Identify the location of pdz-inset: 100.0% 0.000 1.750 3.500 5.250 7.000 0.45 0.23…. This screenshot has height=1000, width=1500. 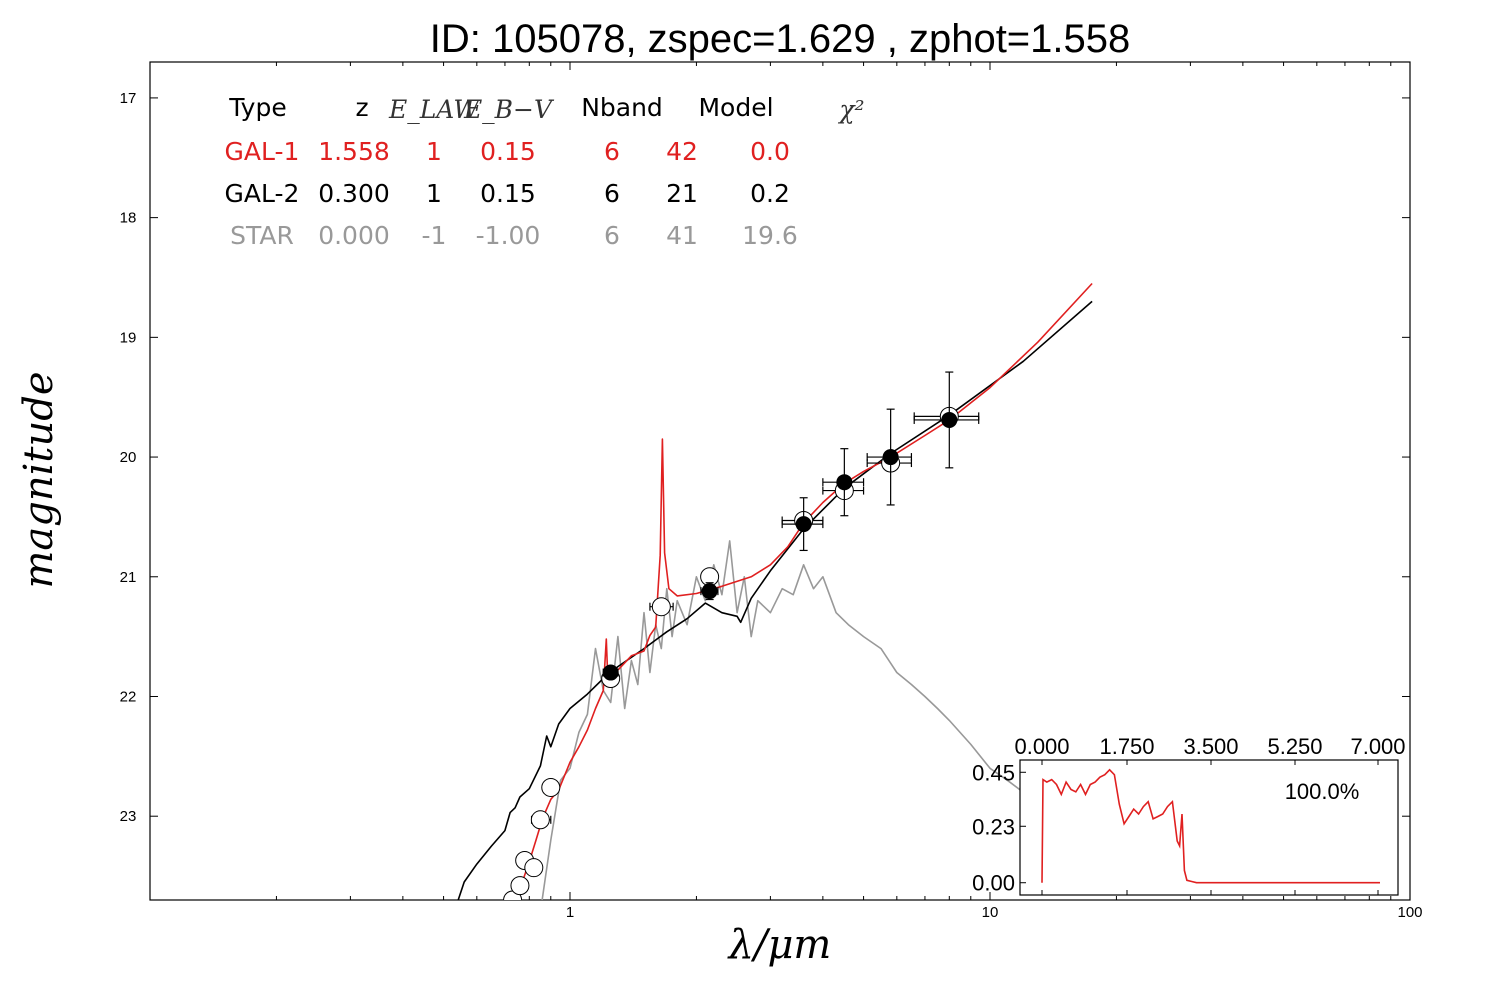
(1188, 815).